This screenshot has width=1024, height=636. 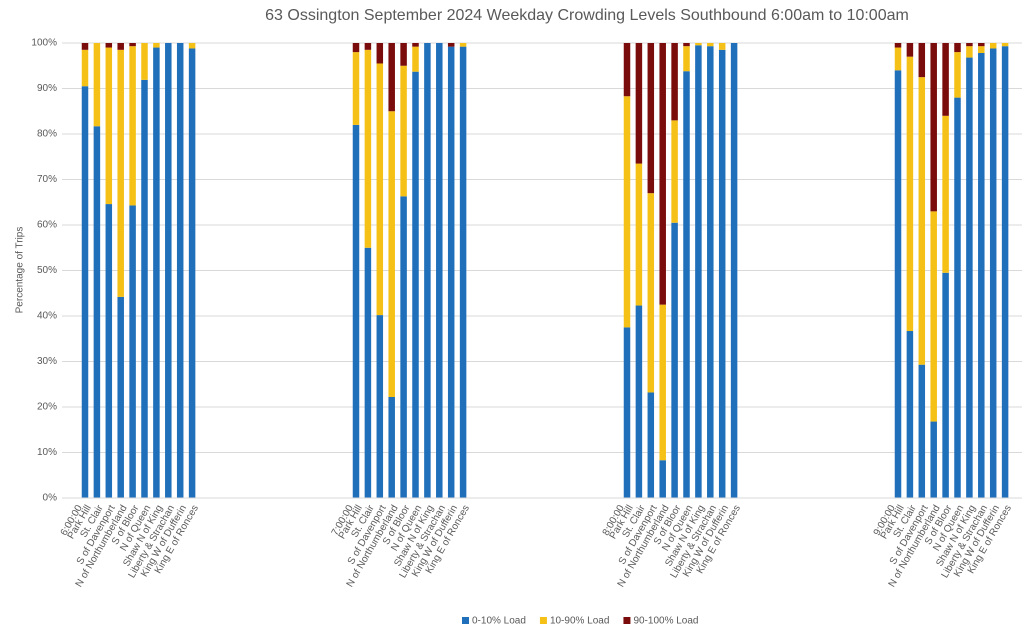 What do you see at coordinates (47, 179) in the screenshot?
I see `y-tick-label: 70%` at bounding box center [47, 179].